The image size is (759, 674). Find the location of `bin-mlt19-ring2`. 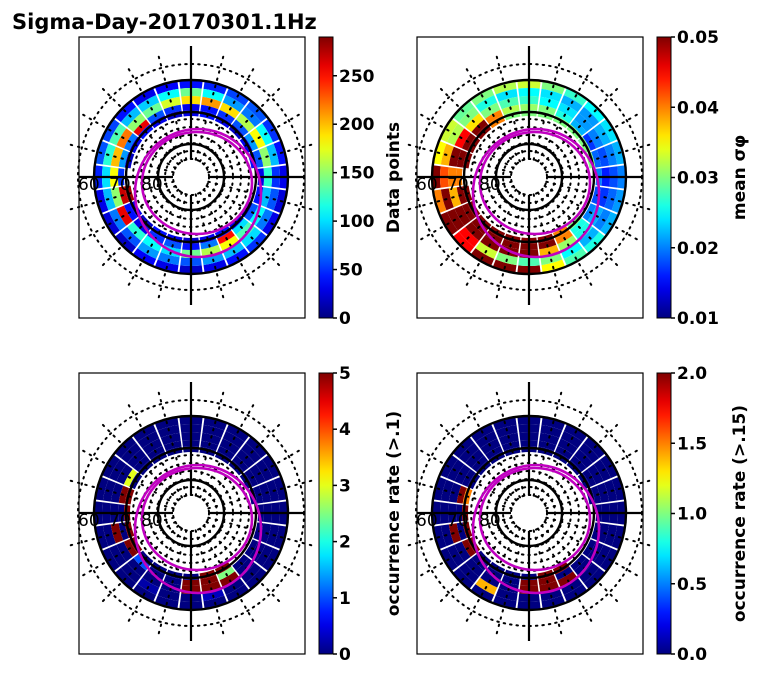

bin-mlt19-ring2 is located at coordinates (455, 197).